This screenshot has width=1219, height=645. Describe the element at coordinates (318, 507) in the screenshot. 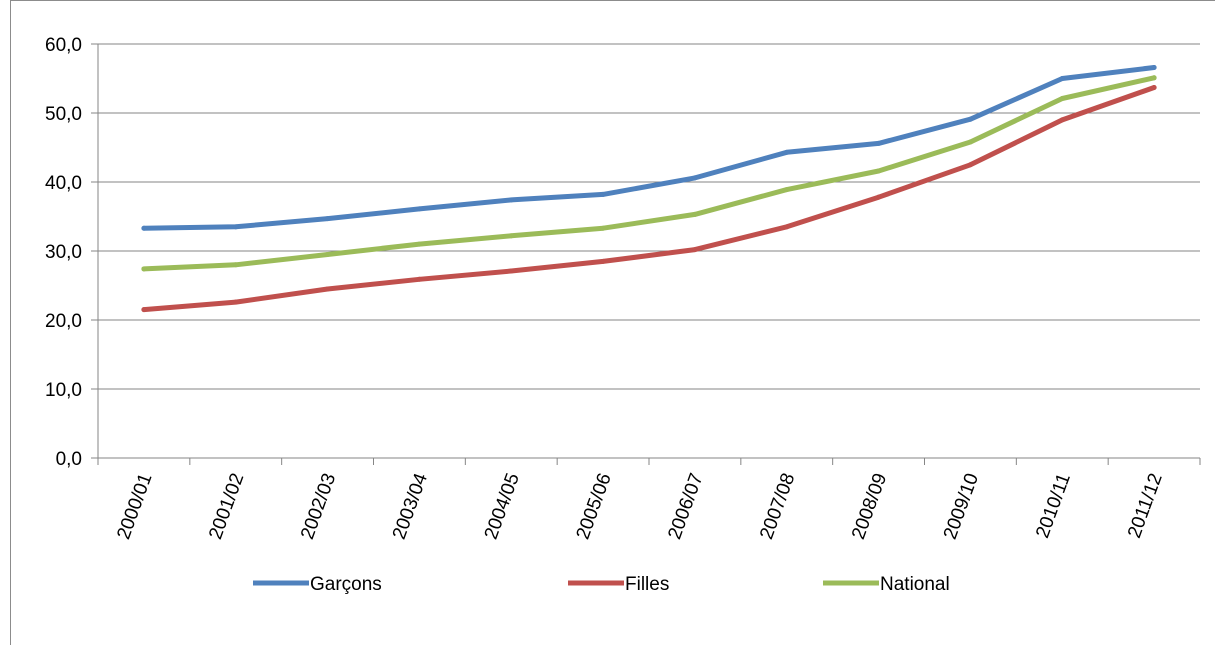

I see `x-tick-label: 2002/03` at that location.